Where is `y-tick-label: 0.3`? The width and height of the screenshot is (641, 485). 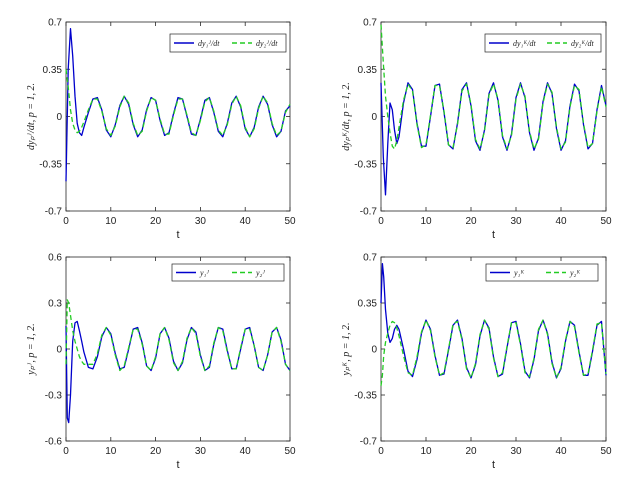
y-tick-label: 0.3 is located at coordinates (55, 304).